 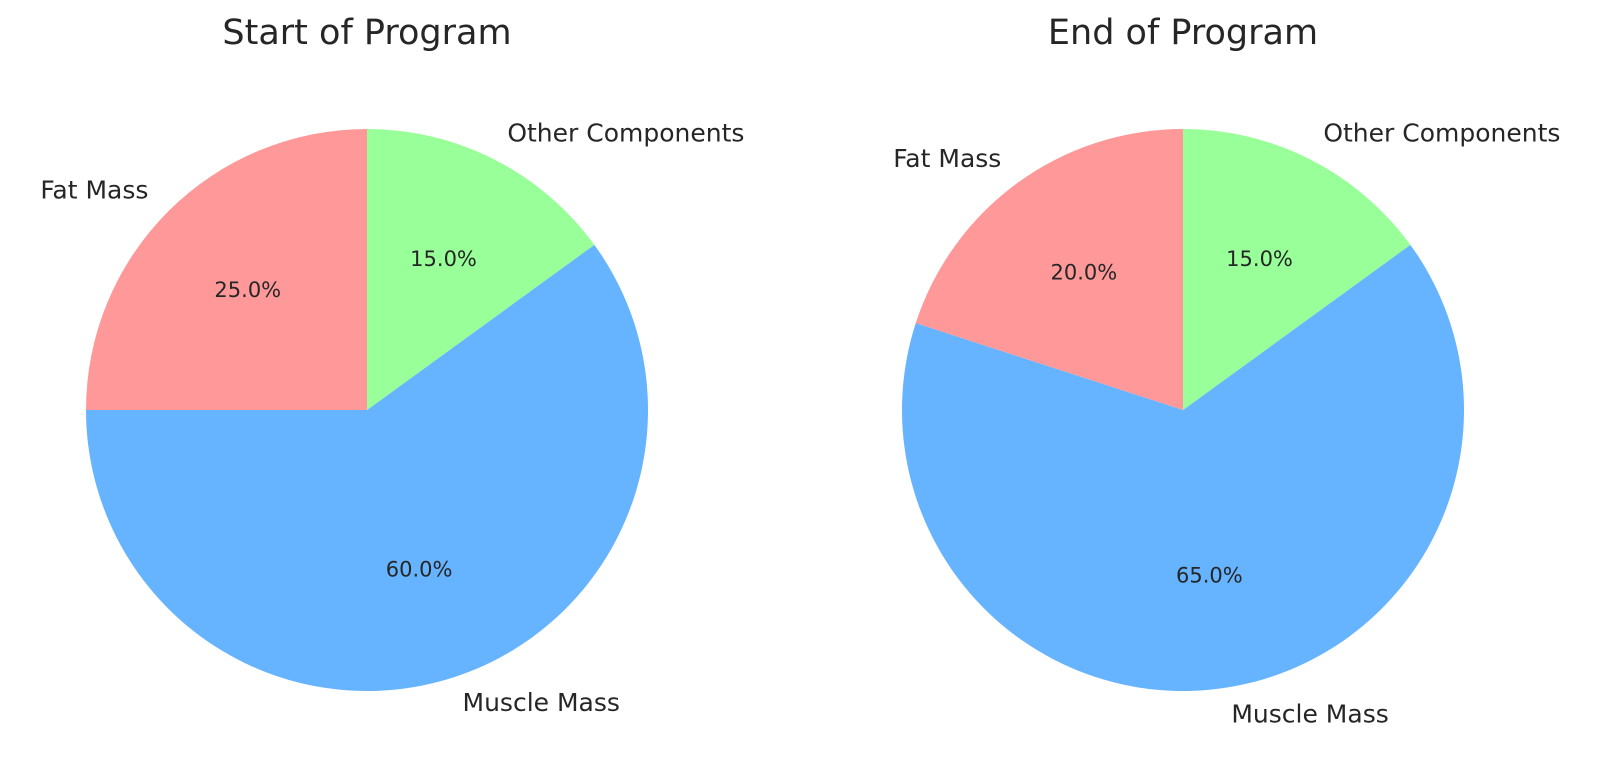 What do you see at coordinates (419, 569) in the screenshot?
I see `pct-label-muscle-mass: 60.0%` at bounding box center [419, 569].